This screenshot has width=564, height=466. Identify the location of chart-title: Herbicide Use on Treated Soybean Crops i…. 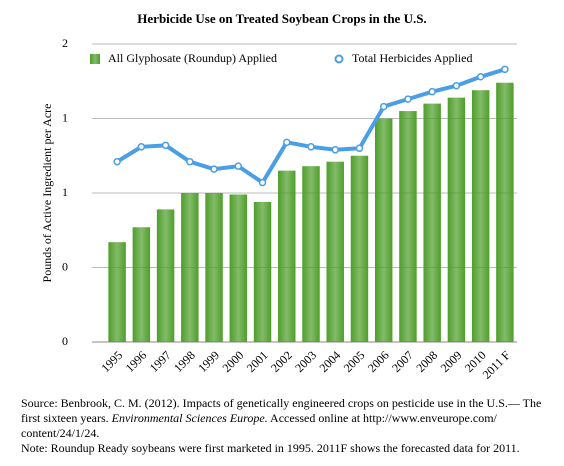
(281, 18).